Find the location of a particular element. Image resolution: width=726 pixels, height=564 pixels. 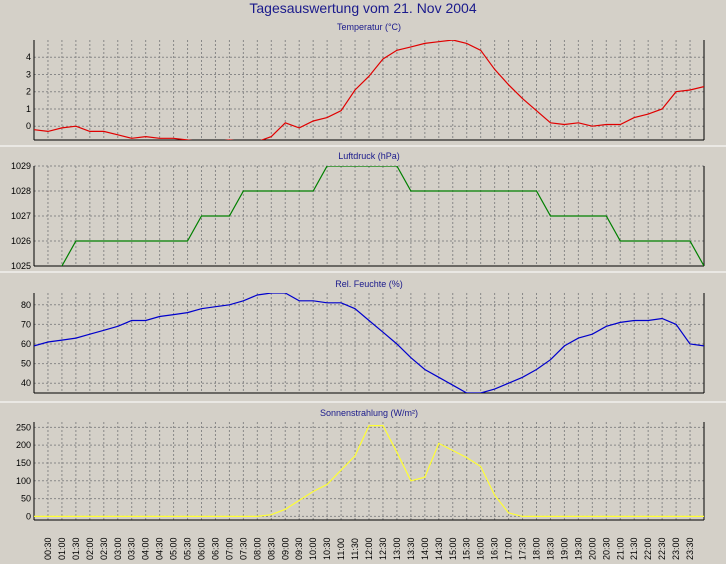

x-tick-label: 11:30 is located at coordinates (355, 549).